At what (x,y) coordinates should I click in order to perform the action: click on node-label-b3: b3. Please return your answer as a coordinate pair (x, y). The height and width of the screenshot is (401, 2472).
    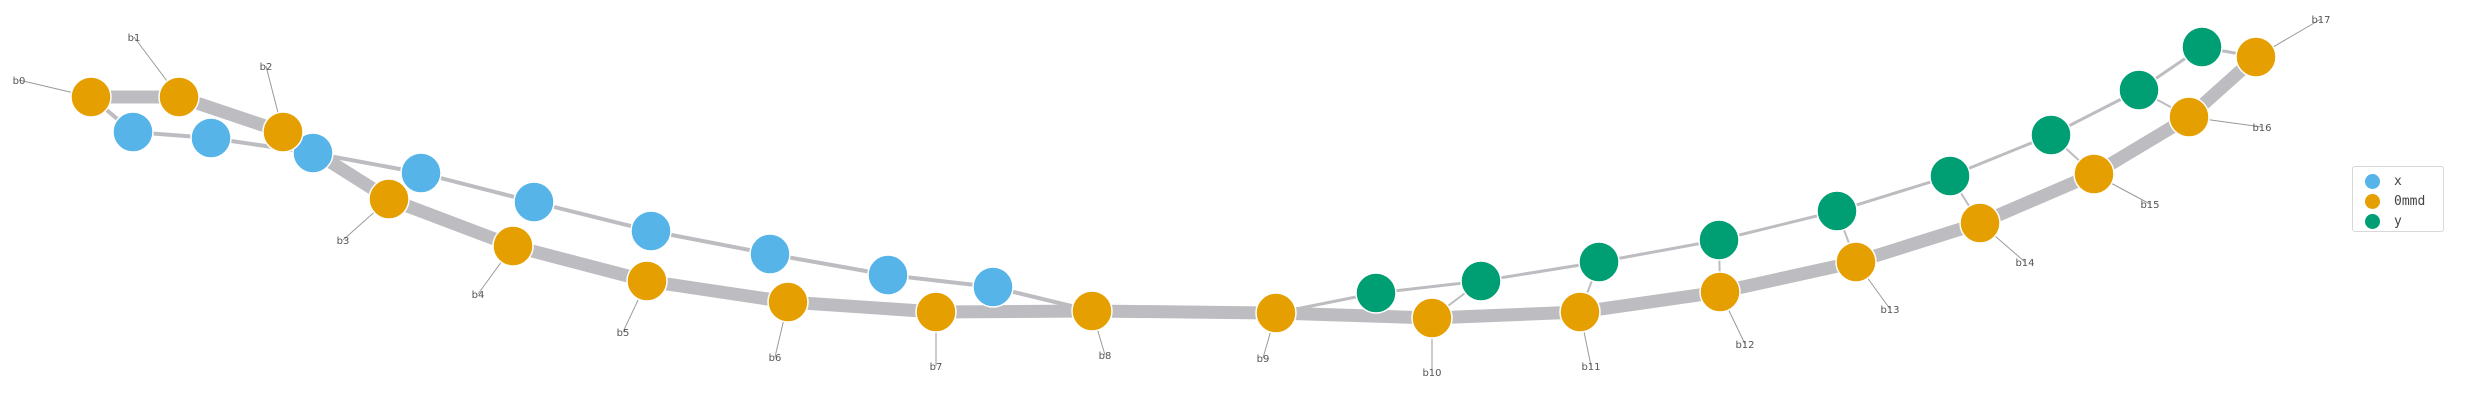
    Looking at the image, I should click on (343, 241).